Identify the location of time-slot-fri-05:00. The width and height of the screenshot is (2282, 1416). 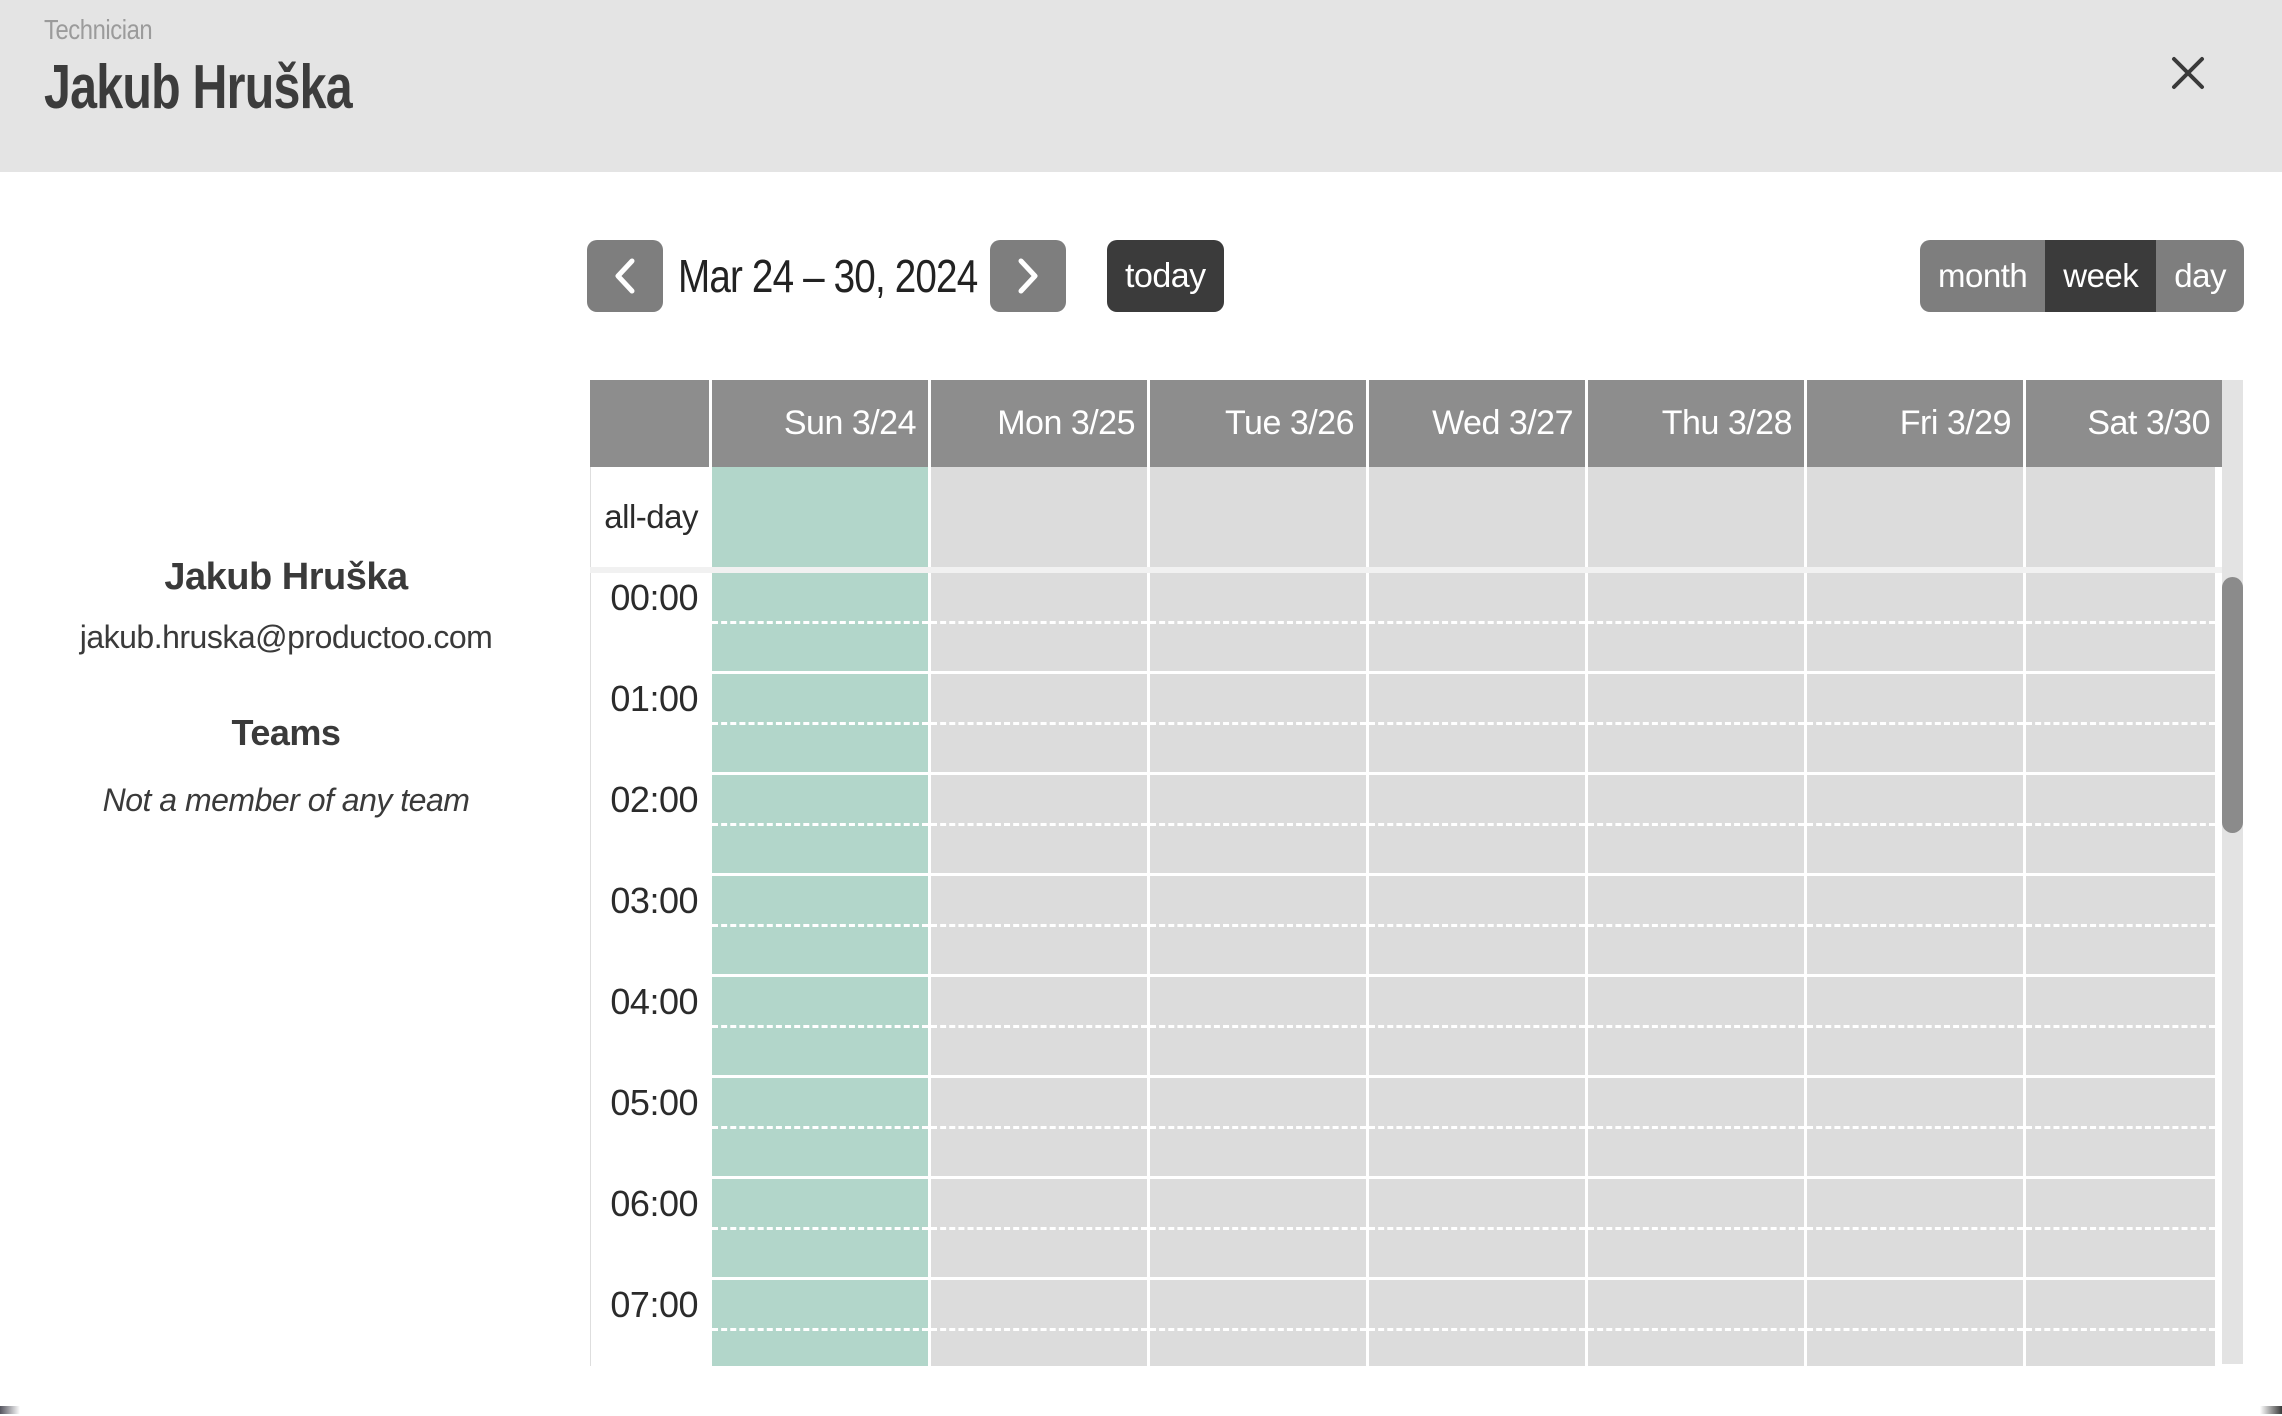
(1915, 1128).